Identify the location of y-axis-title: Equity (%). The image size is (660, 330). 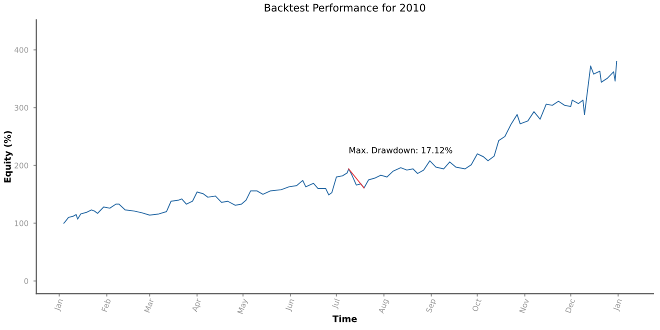
(8, 156).